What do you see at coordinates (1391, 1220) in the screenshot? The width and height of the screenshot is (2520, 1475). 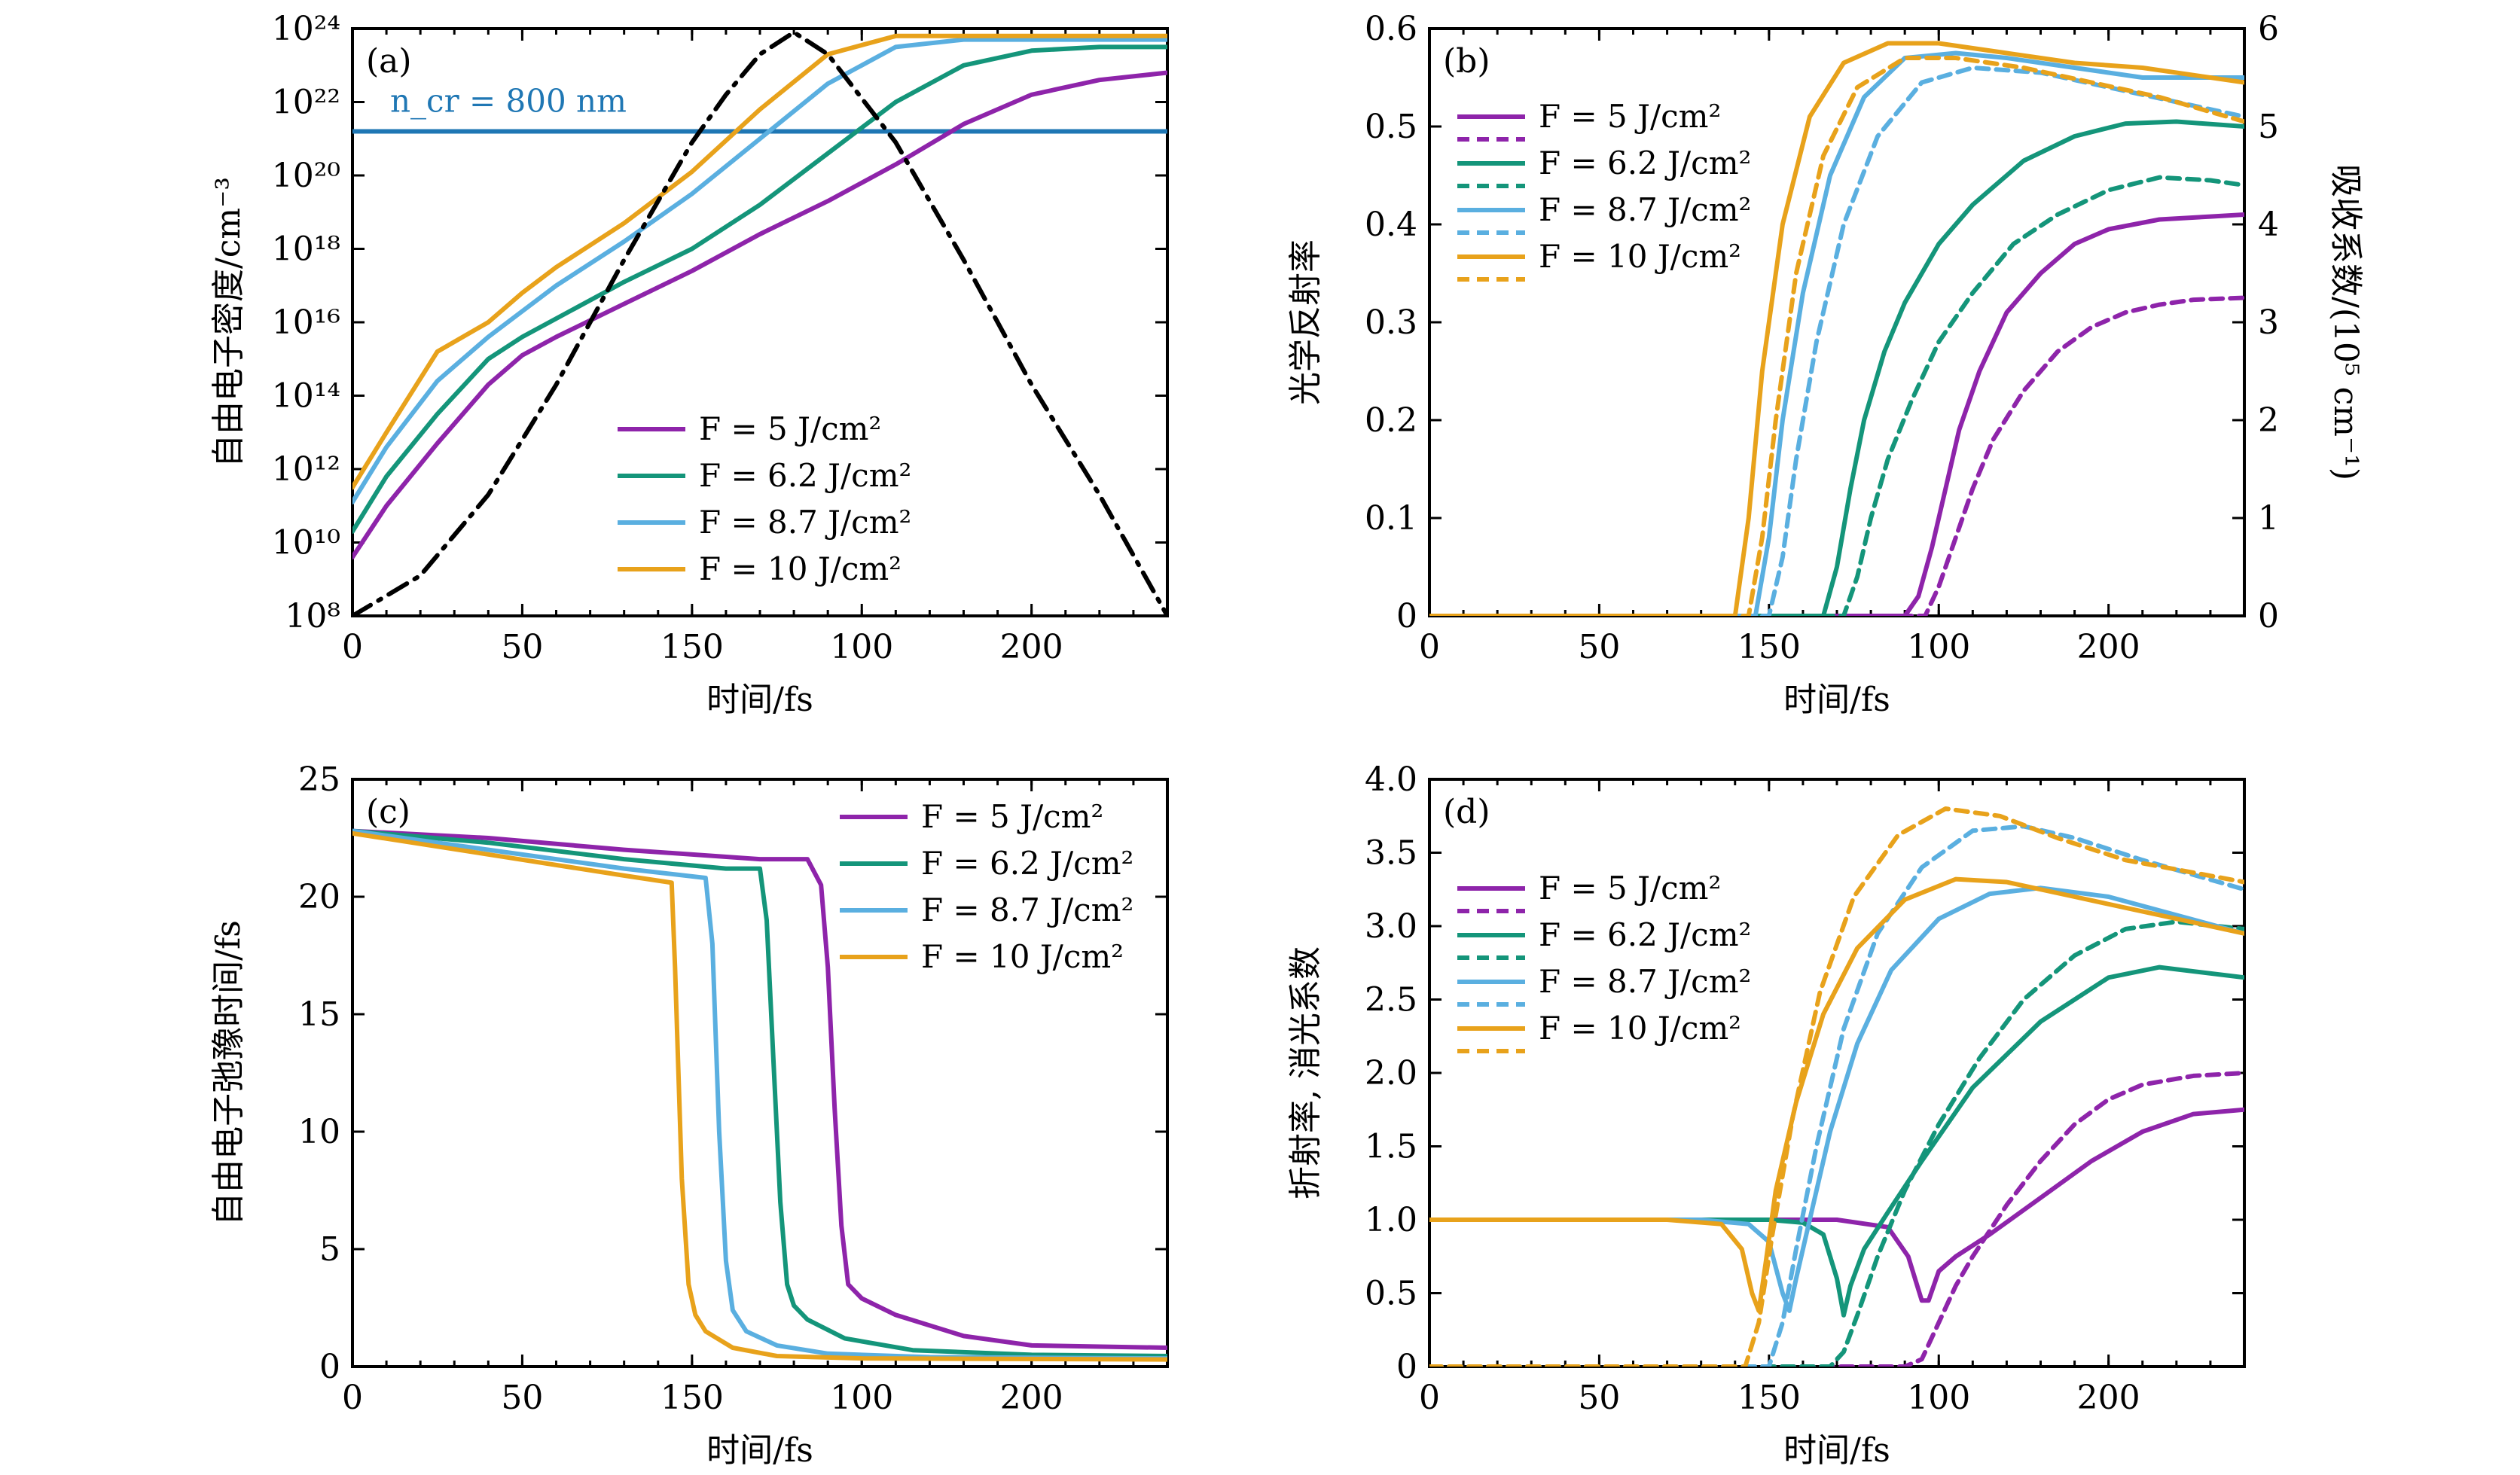 I see `y-tick-label: 1.0` at bounding box center [1391, 1220].